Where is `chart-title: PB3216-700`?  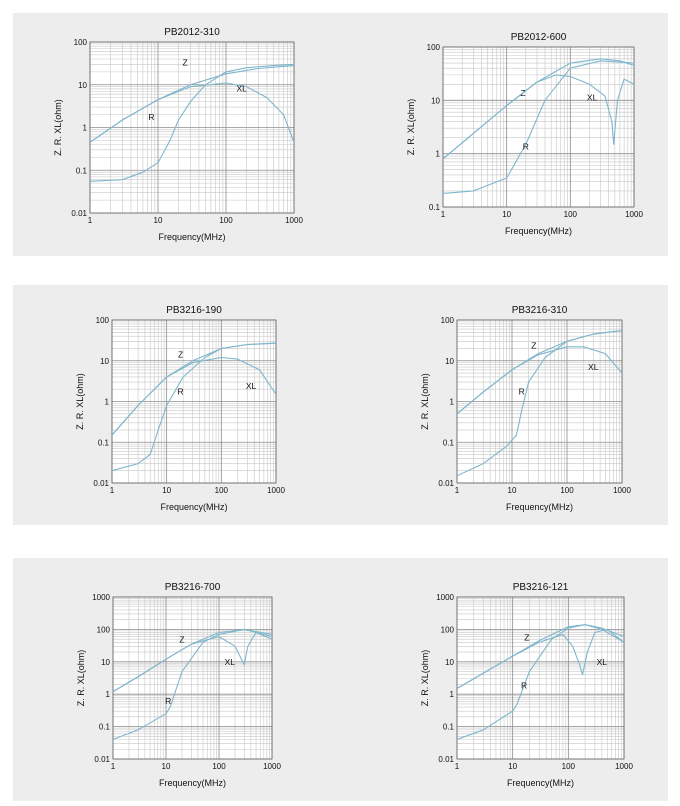 chart-title: PB3216-700 is located at coordinates (193, 587).